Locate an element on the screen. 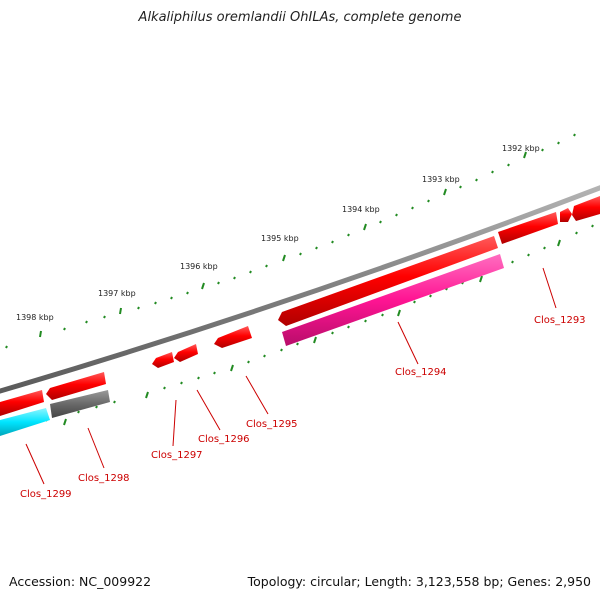 The width and height of the screenshot is (600, 600). tick-label-1396: 1396 kbp is located at coordinates (199, 266).